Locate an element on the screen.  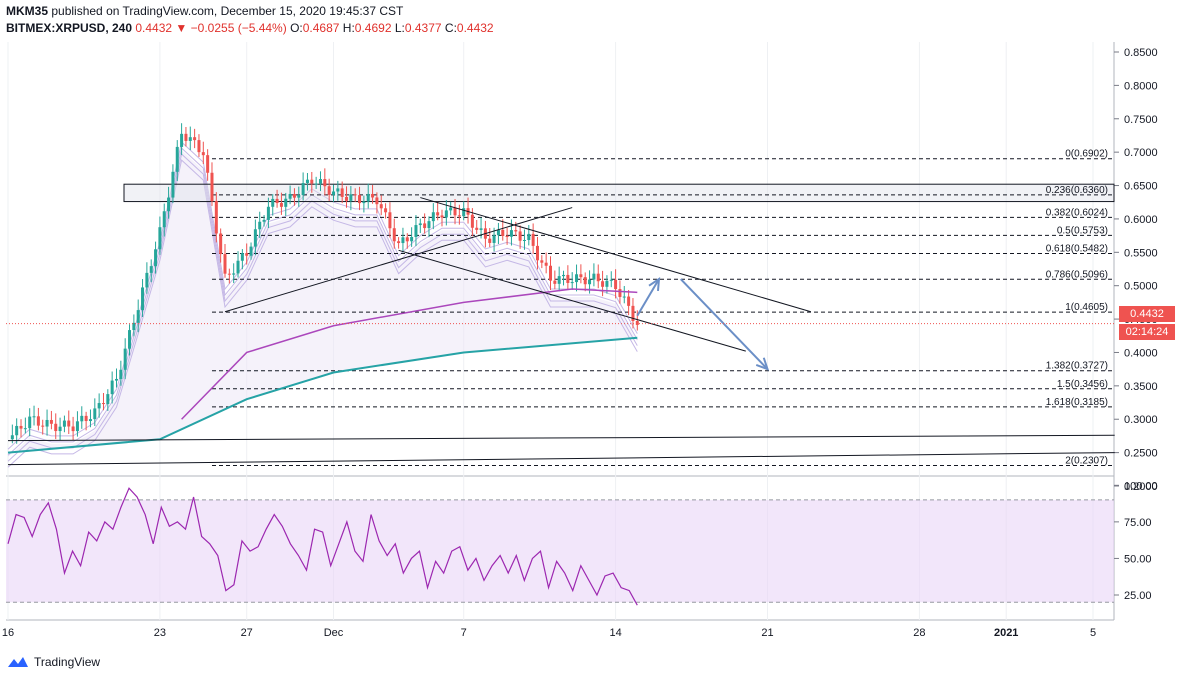
tradingview-cloud-icon is located at coordinates (18, 662).